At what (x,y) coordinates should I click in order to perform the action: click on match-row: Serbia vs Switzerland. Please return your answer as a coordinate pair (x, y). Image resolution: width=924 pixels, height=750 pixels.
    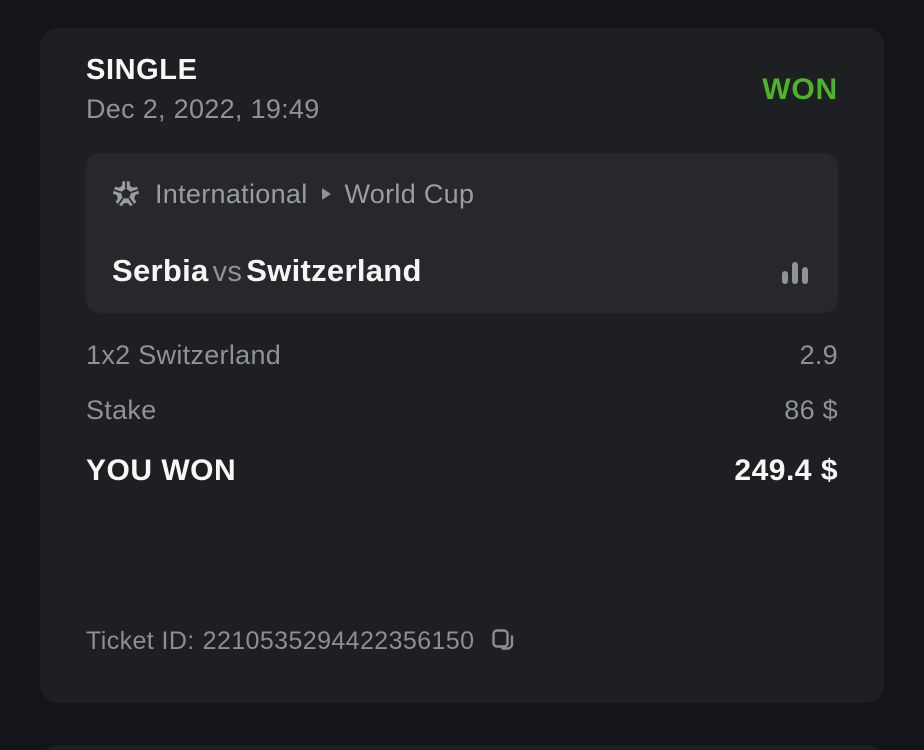
    Looking at the image, I should click on (462, 271).